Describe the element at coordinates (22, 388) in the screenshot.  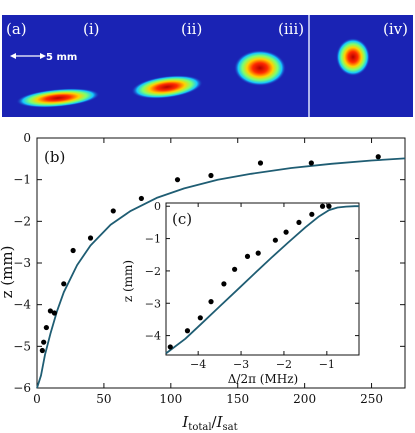
I see `y-tick-label: −6` at that location.